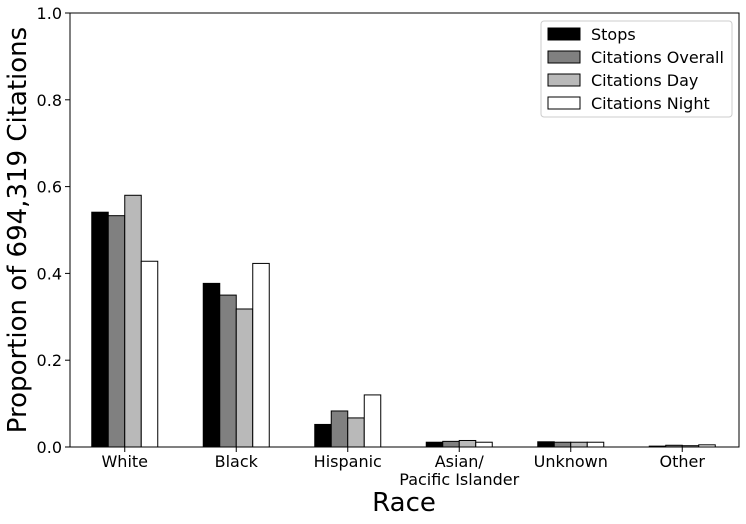  Describe the element at coordinates (613, 34) in the screenshot. I see `legend-label: Stops` at that location.